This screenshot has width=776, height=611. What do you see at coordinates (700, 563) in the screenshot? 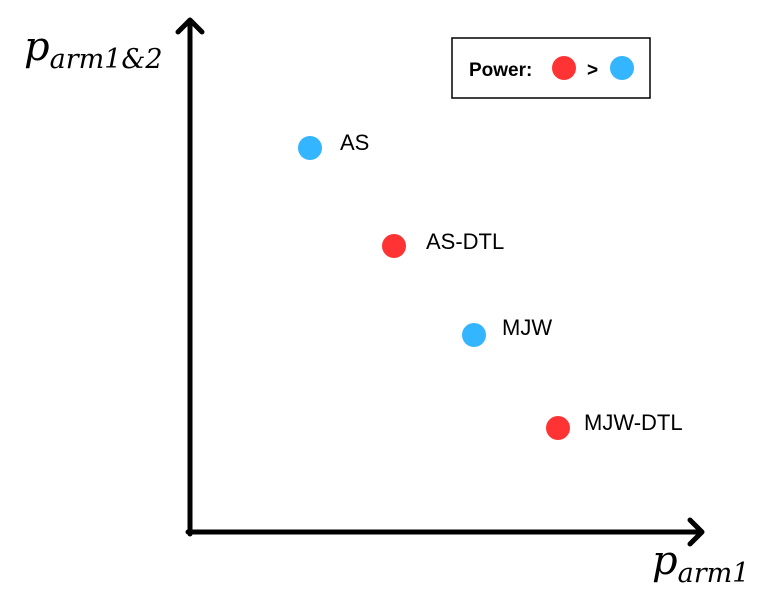
I see `x-axis-label: parm1` at bounding box center [700, 563].